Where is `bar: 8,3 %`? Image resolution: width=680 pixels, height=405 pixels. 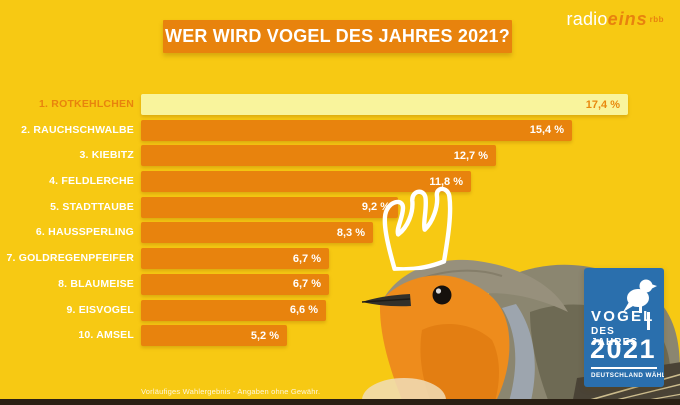
bar: 8,3 % is located at coordinates (257, 233).